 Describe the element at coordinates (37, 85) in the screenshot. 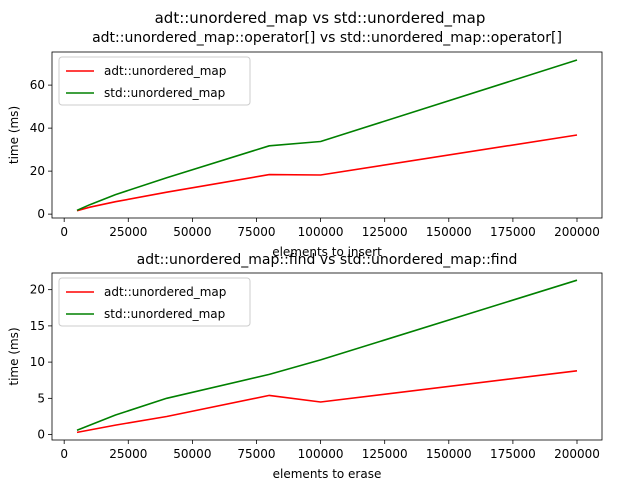

I see `y-tick-label: 60` at that location.